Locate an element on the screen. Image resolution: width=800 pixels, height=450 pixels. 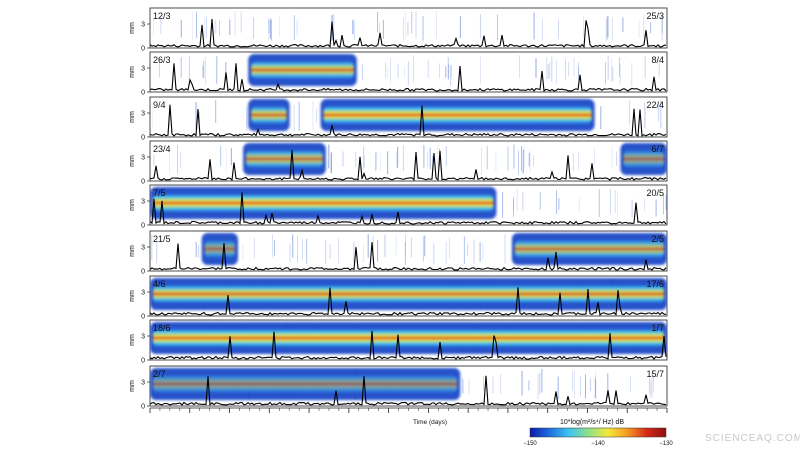
panel-8: 0 3 mm 18/6 1/7 is located at coordinates (398, 342).